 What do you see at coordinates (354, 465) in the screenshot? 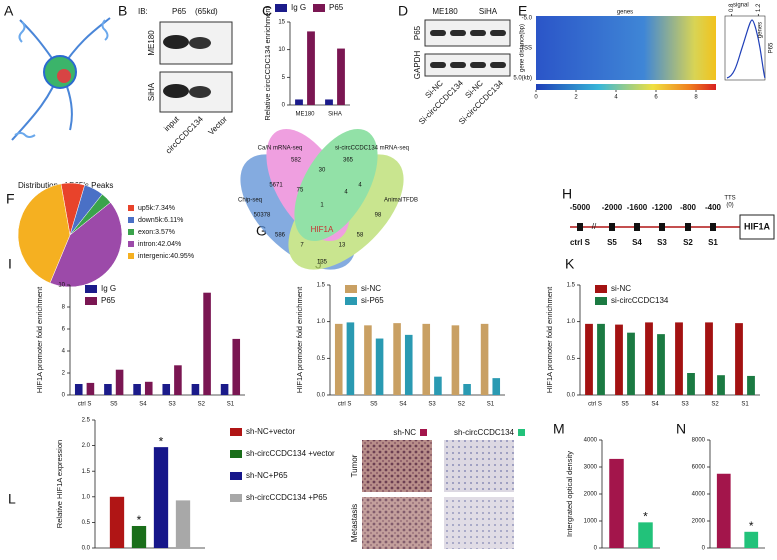
I see `ihc-row: Tumor` at bounding box center [354, 465].